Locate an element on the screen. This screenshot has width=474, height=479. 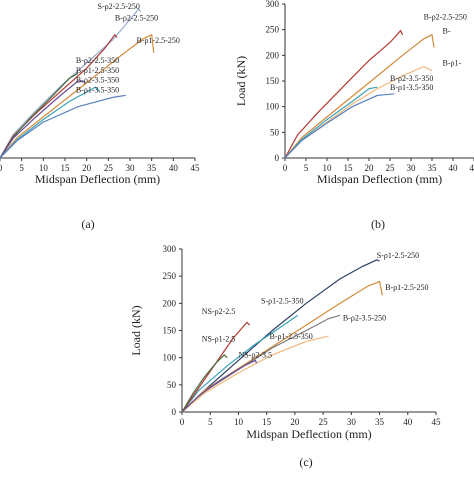
x-tick-label: 30 is located at coordinates (352, 422).